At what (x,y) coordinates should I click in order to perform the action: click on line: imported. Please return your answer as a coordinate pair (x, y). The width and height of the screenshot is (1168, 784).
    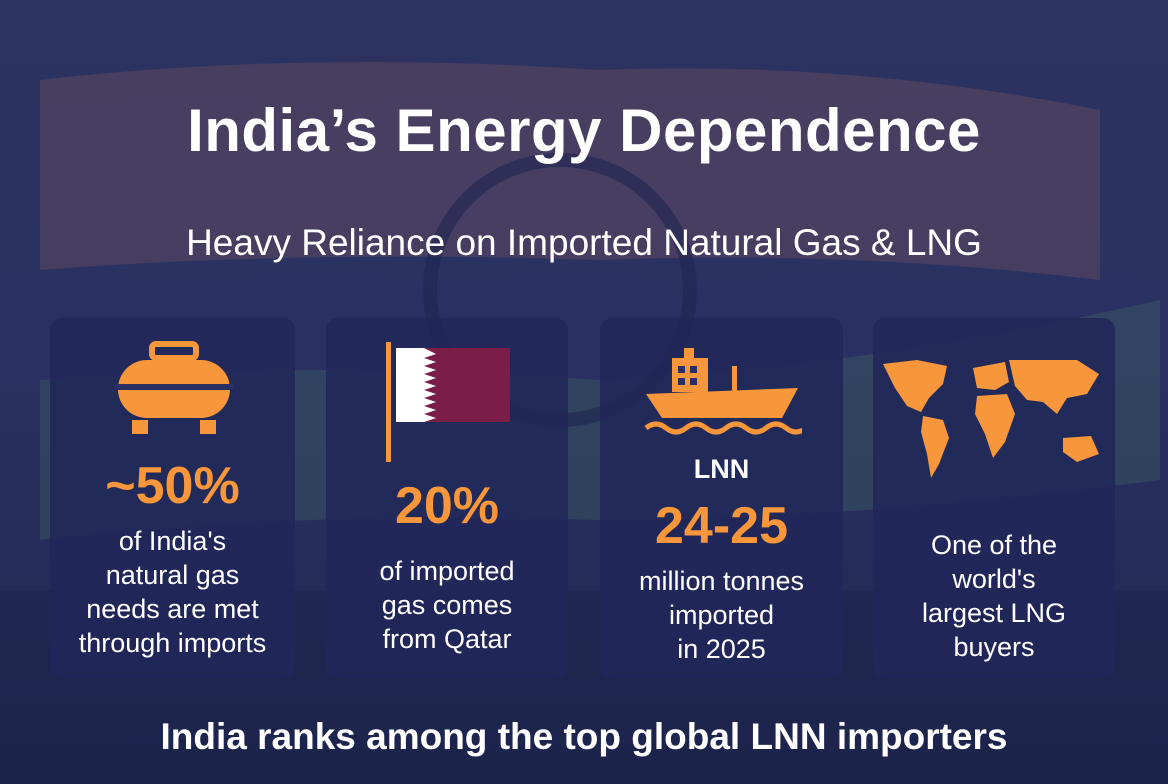
    Looking at the image, I should click on (721, 615).